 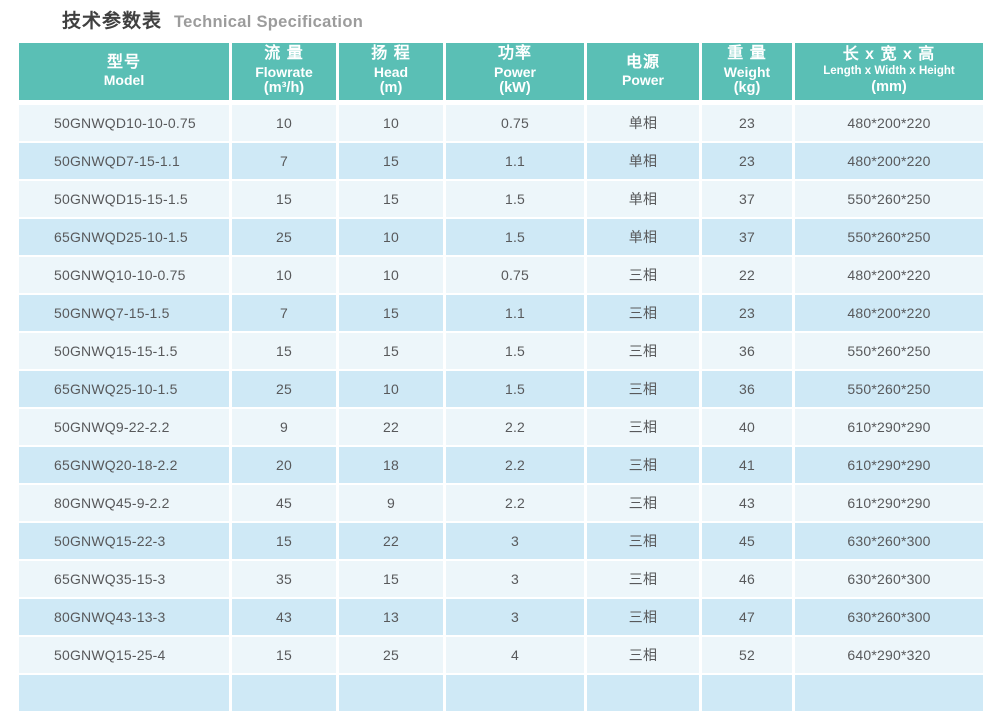 I want to click on flowrate-cell: 20, so click(x=284, y=464).